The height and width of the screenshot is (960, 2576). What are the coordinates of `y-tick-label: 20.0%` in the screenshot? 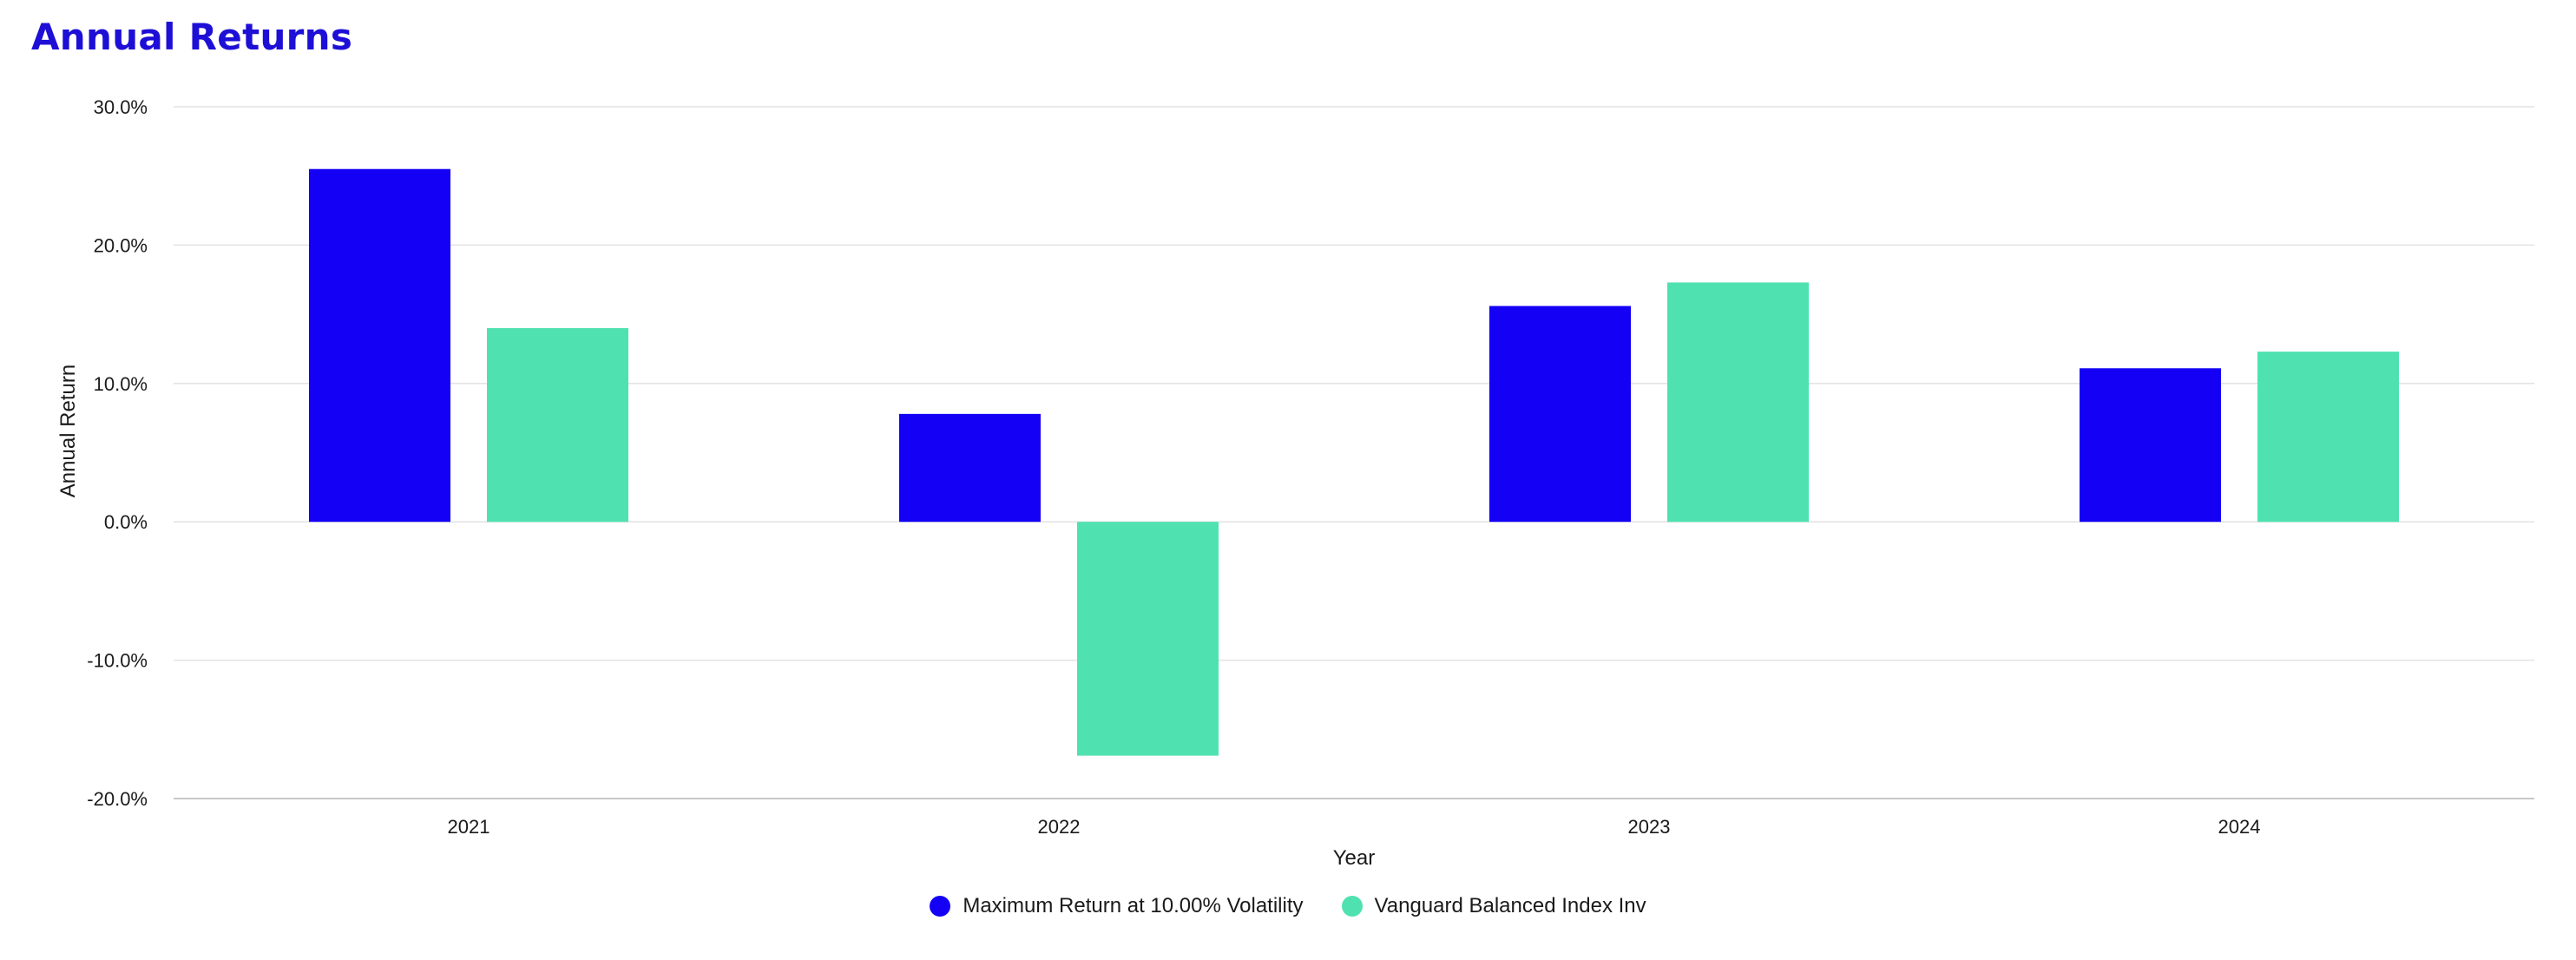 It's located at (121, 245).